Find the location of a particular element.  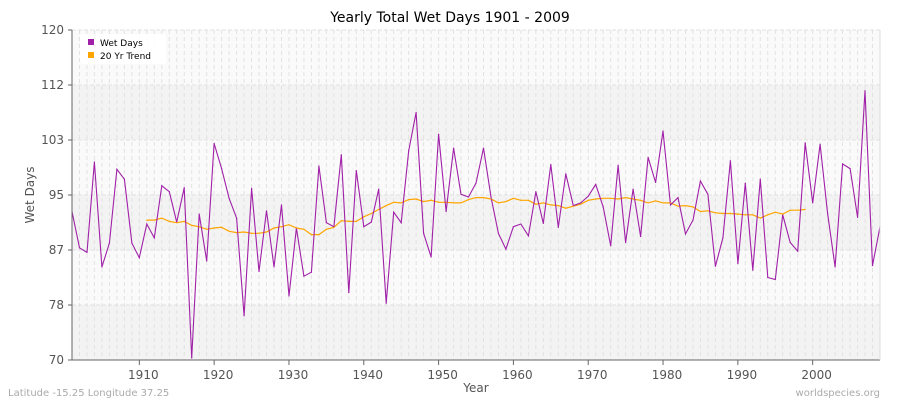

x-tick-label: 1920 is located at coordinates (218, 375).